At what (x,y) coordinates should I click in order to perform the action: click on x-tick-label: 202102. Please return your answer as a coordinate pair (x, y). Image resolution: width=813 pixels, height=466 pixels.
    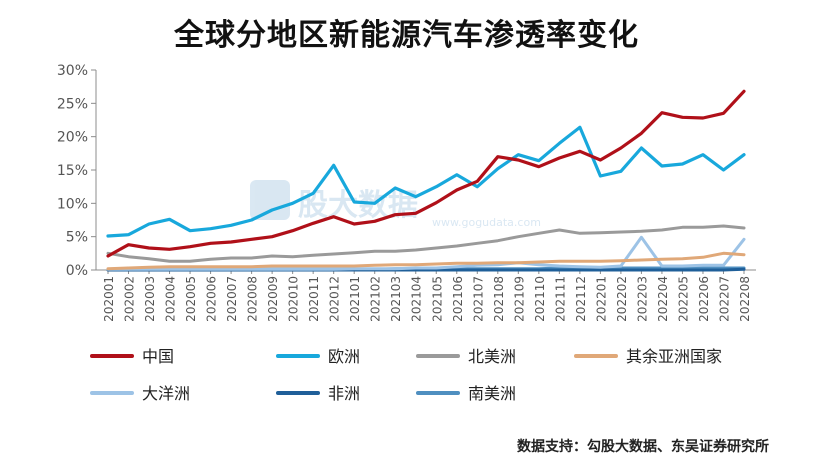
    Looking at the image, I should click on (376, 299).